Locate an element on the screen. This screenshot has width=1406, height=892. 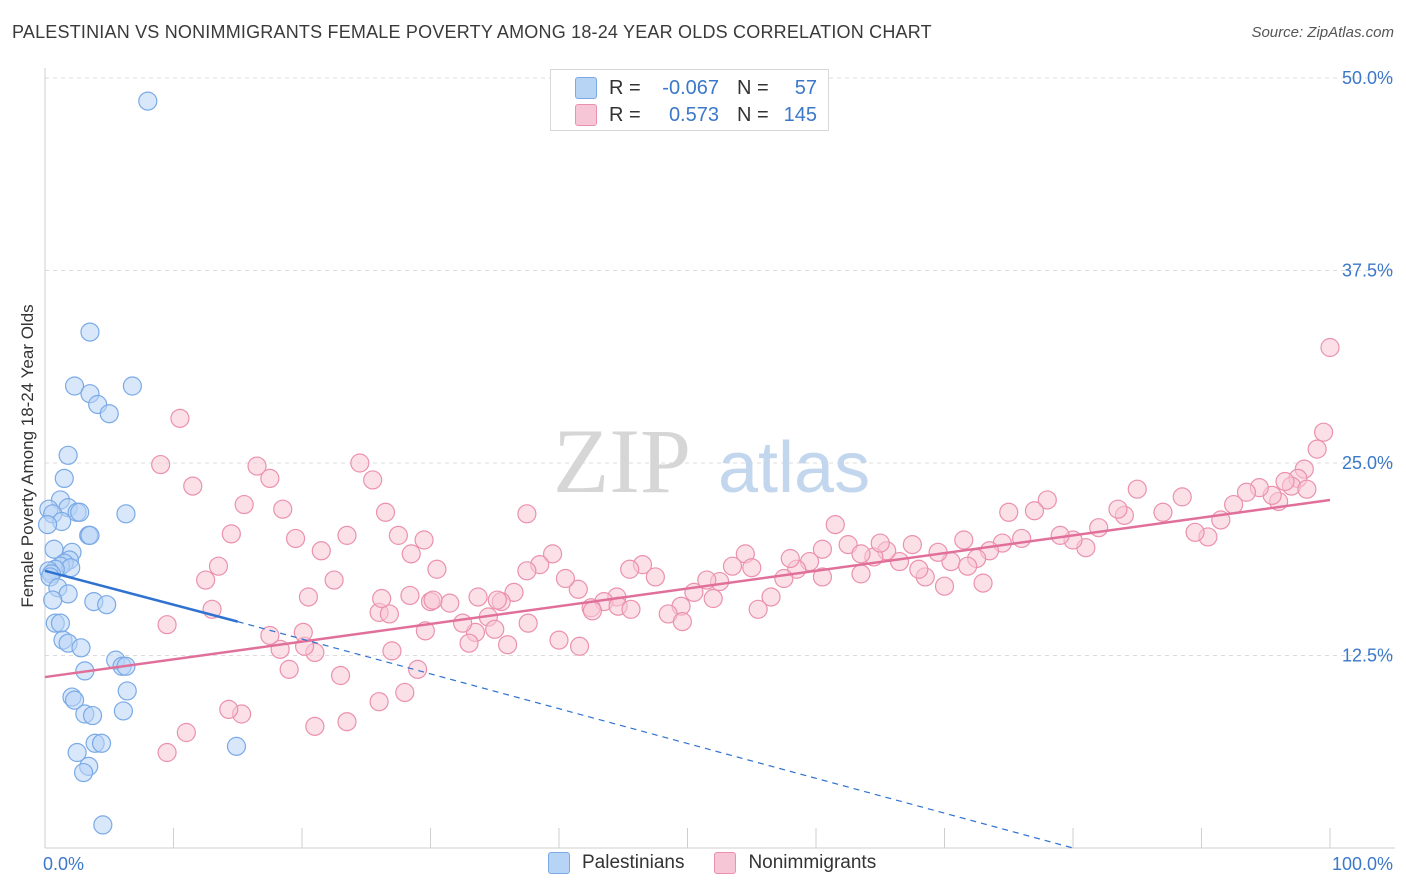
correlation-legend: R = -0.067 N = 57 R = 0.573 N = 145 is located at coordinates (689, 100).